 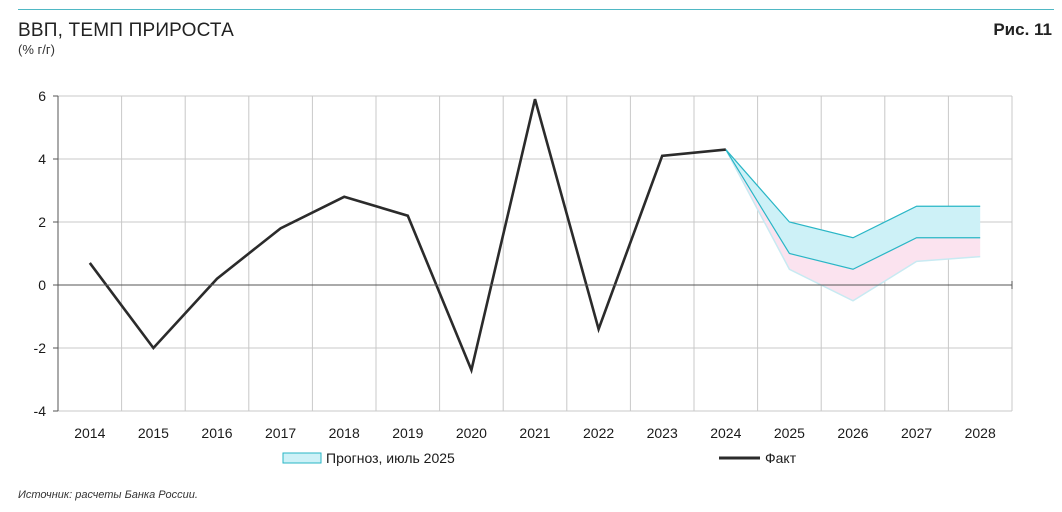 I want to click on legend-label-fact: Факт, so click(x=781, y=458).